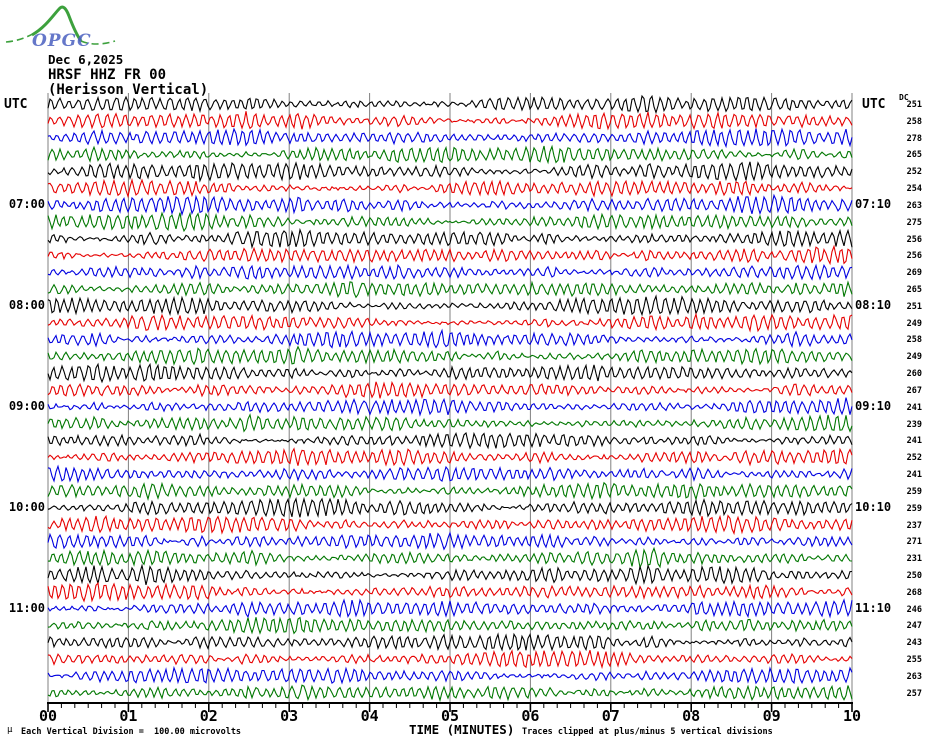 Image resolution: width=930 pixels, height=744 pixels. I want to click on dc-offset-value: 246, so click(914, 609).